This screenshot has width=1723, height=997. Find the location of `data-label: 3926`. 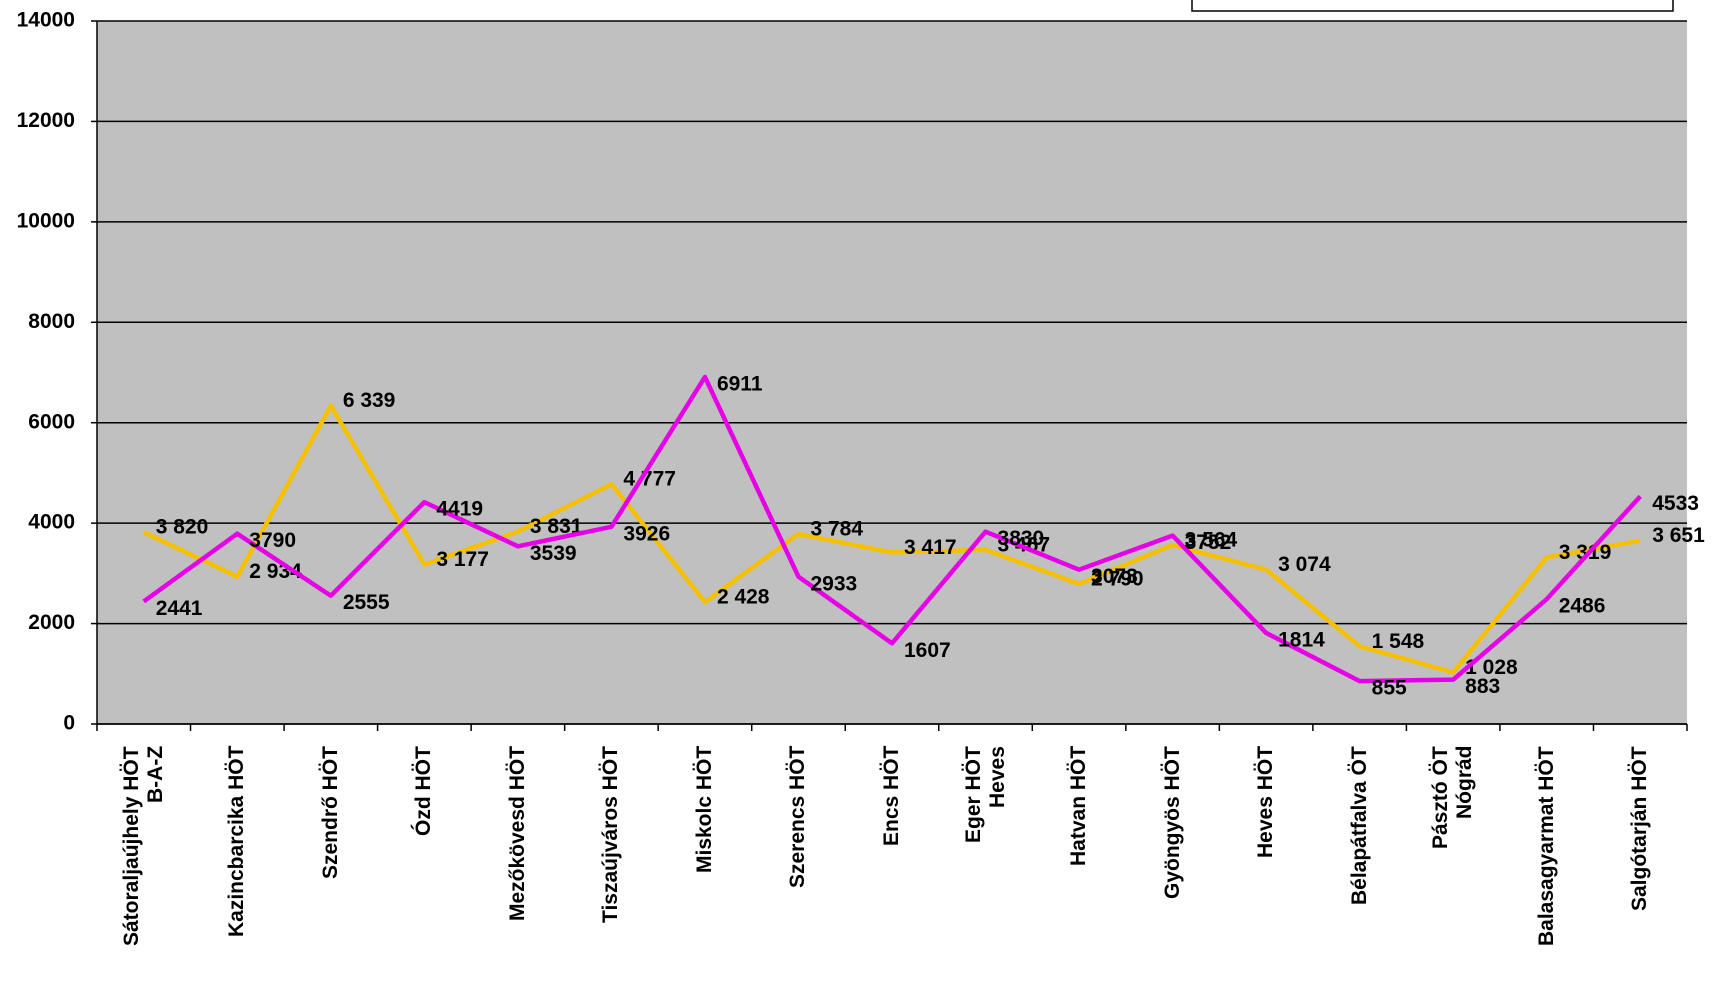

data-label: 3926 is located at coordinates (646, 533).